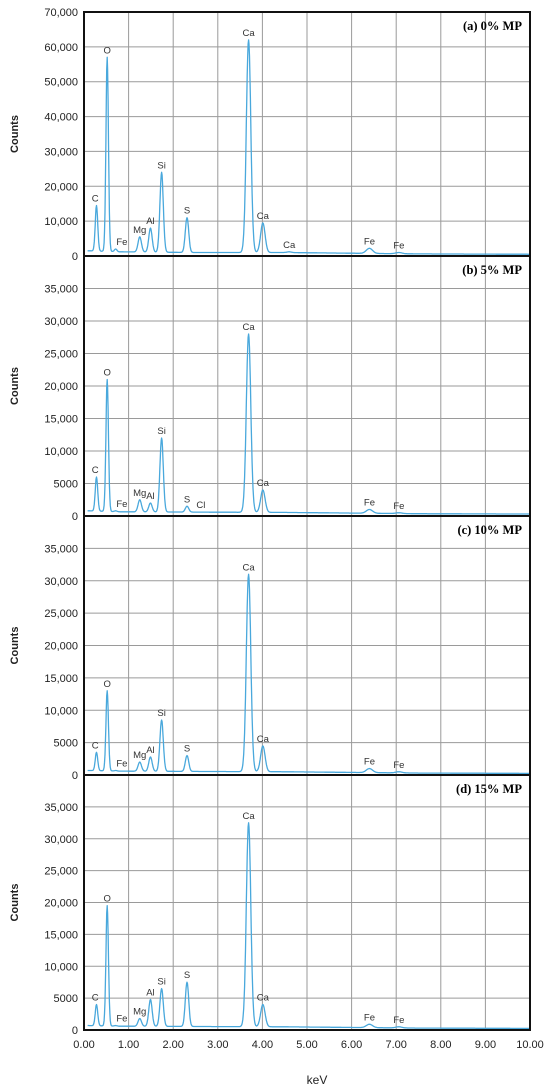 The image size is (550, 1092). I want to click on y-tick-label: 40,000, so click(61, 118).